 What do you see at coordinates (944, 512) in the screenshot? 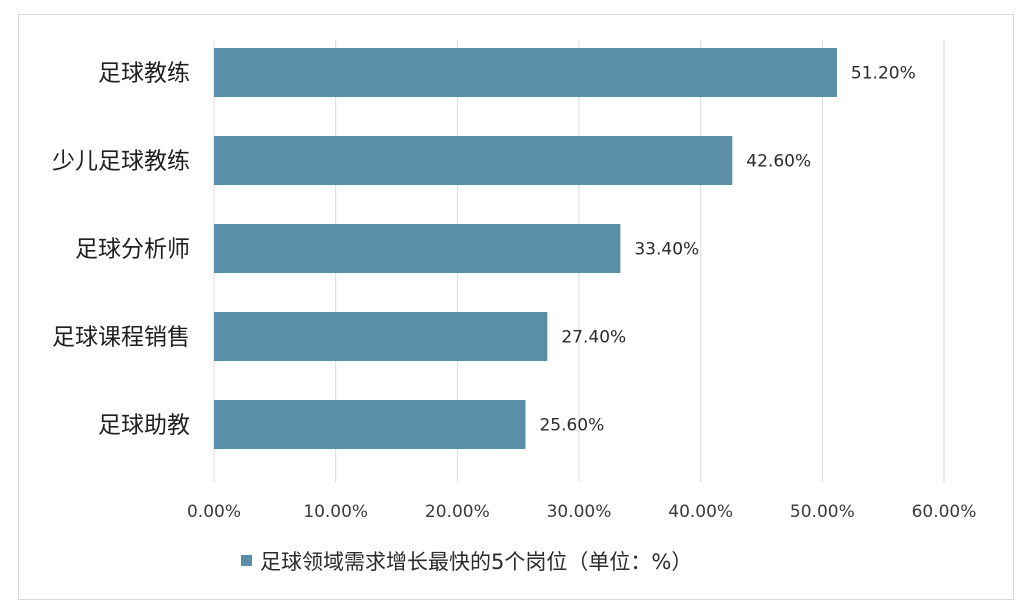
I see `x-tick-label: 60.00%` at bounding box center [944, 512].